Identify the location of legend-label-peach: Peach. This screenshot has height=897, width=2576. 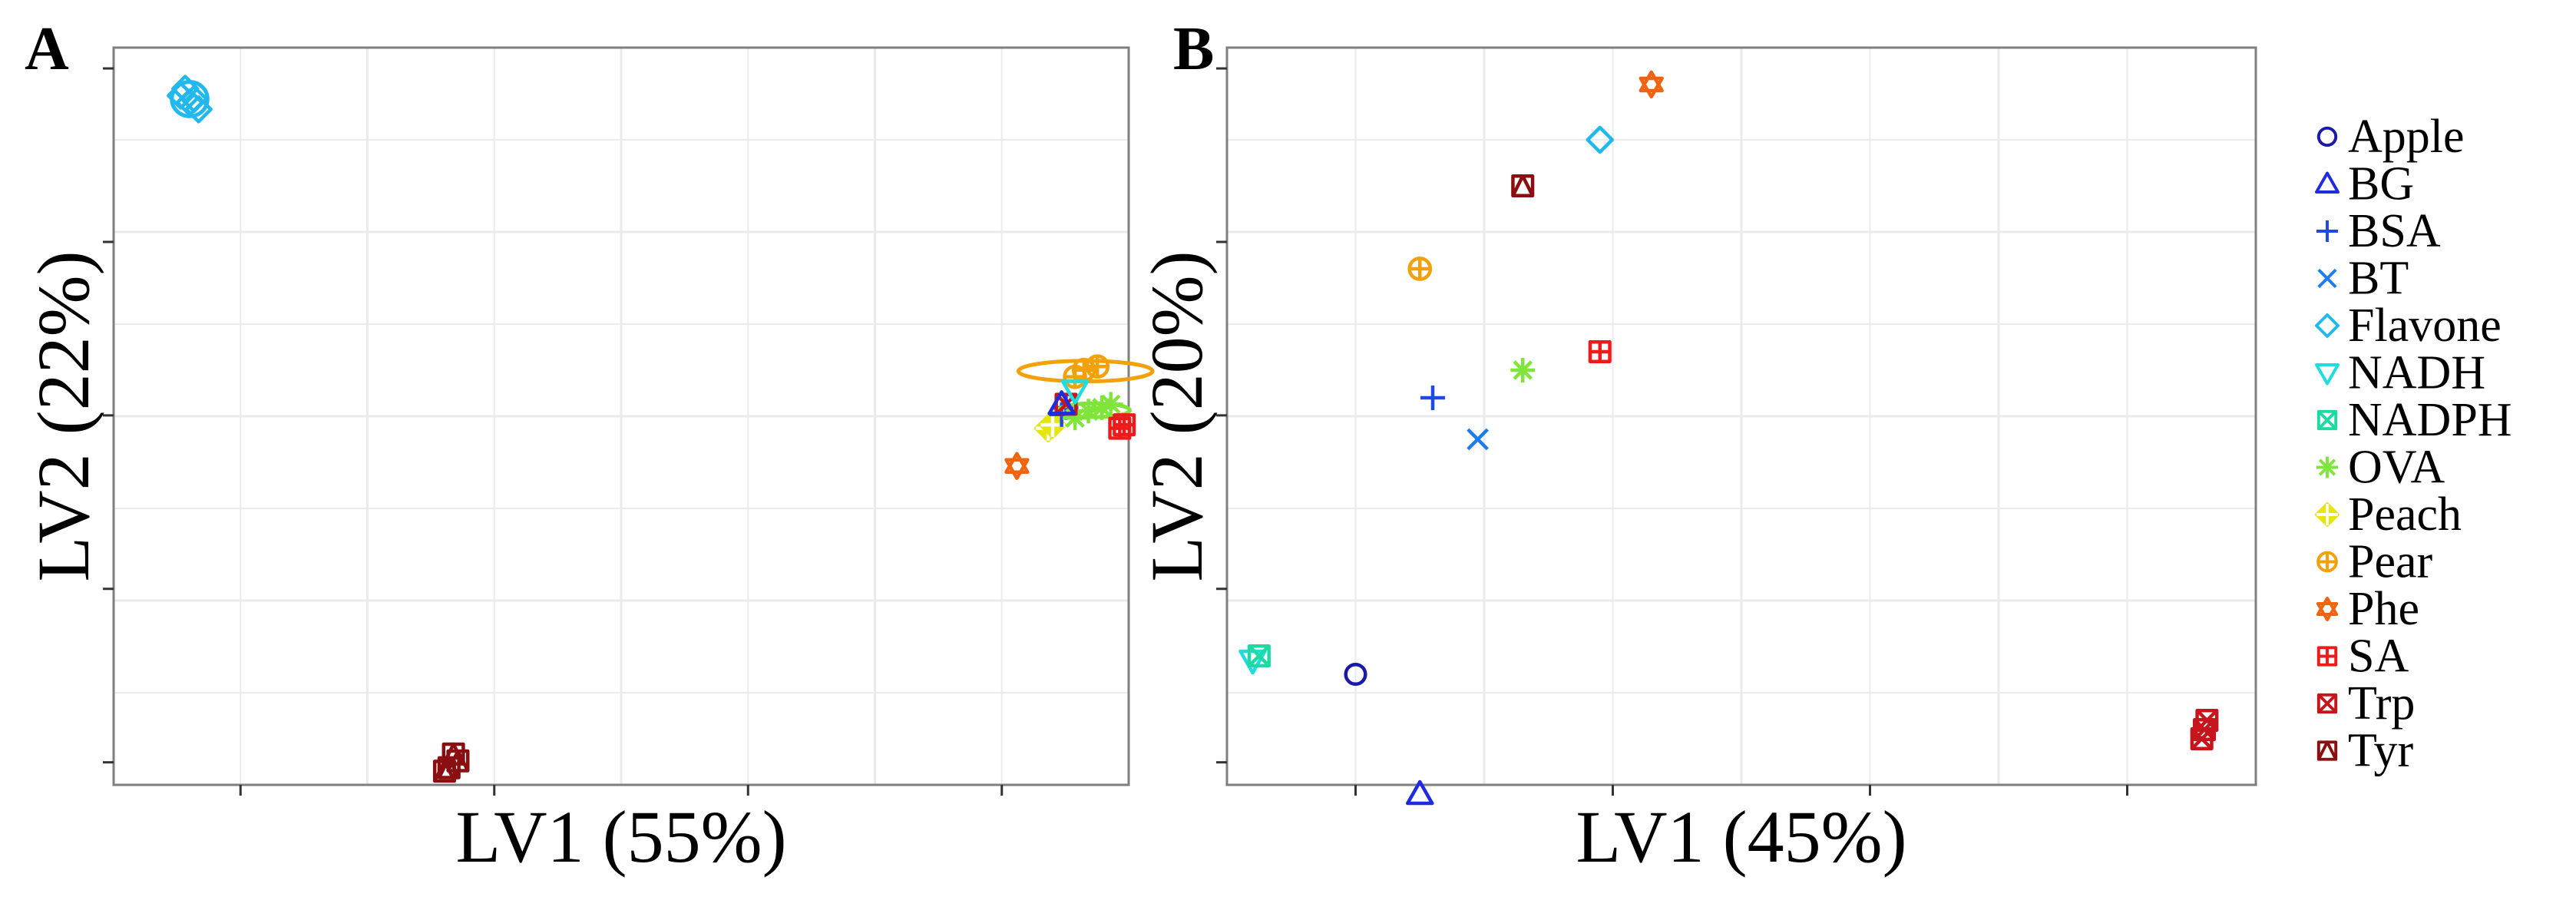
(2405, 514).